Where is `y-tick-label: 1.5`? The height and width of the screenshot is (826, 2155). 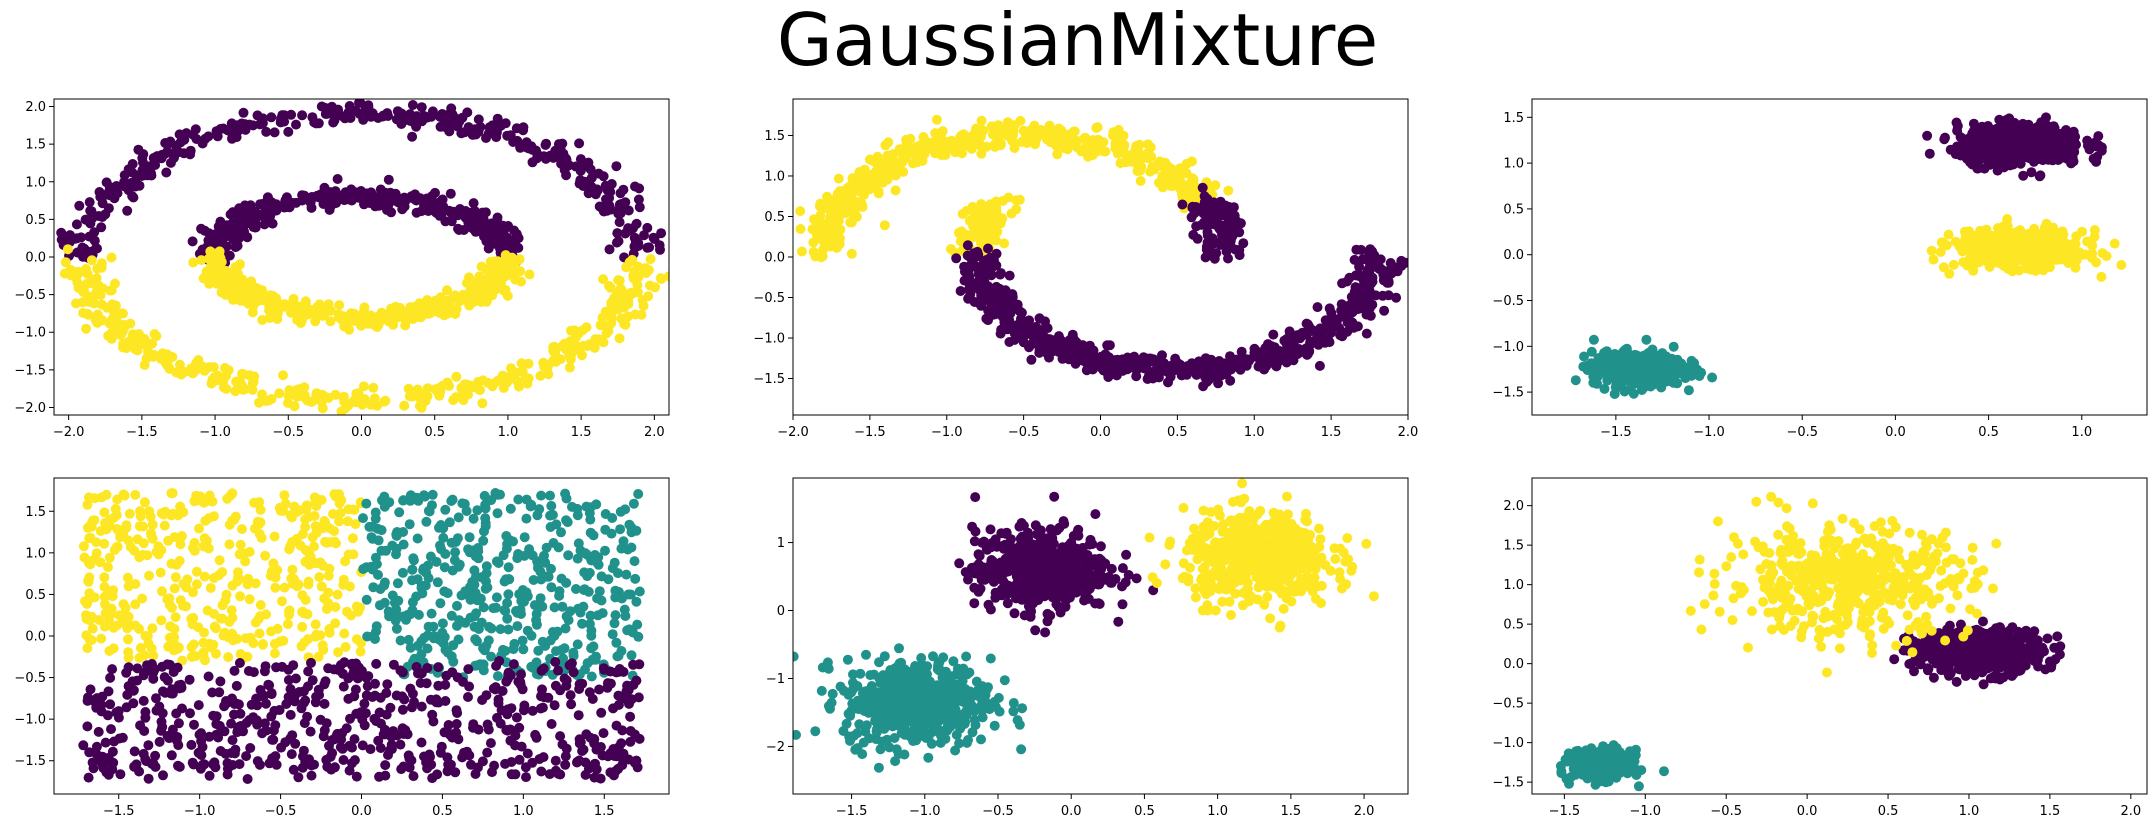 y-tick-label: 1.5 is located at coordinates (1513, 118).